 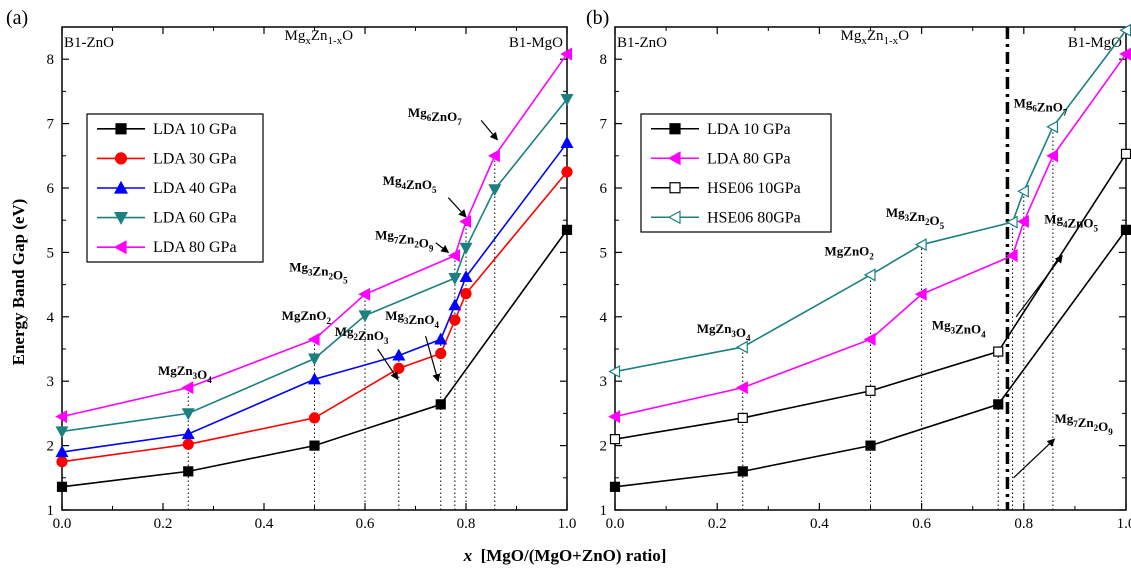 What do you see at coordinates (185, 374) in the screenshot?
I see `composition-annotation: MgZn3O4` at bounding box center [185, 374].